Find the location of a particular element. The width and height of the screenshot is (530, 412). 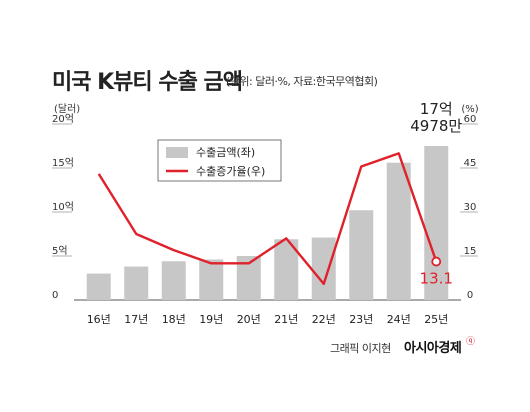

x-tick-label: 25년 is located at coordinates (436, 319).